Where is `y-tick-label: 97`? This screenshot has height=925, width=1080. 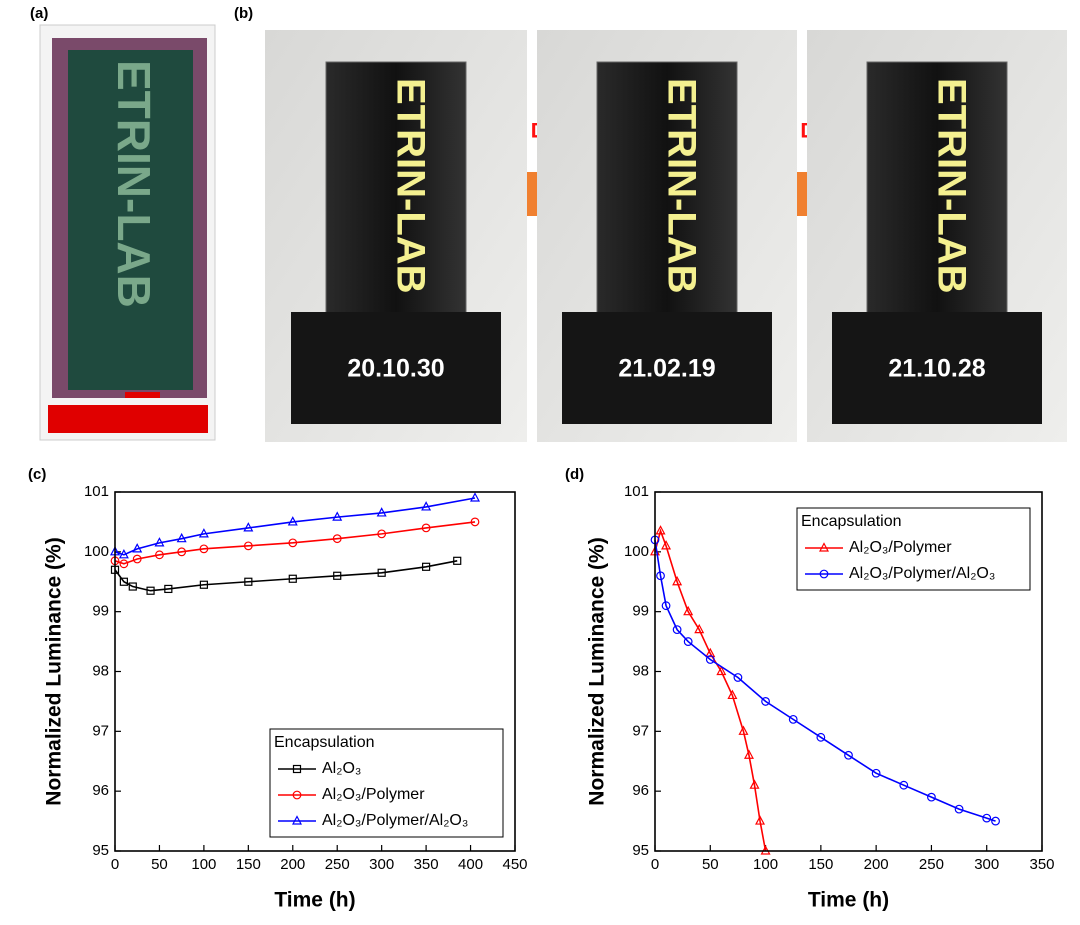
y-tick-label: 97 is located at coordinates (640, 730).